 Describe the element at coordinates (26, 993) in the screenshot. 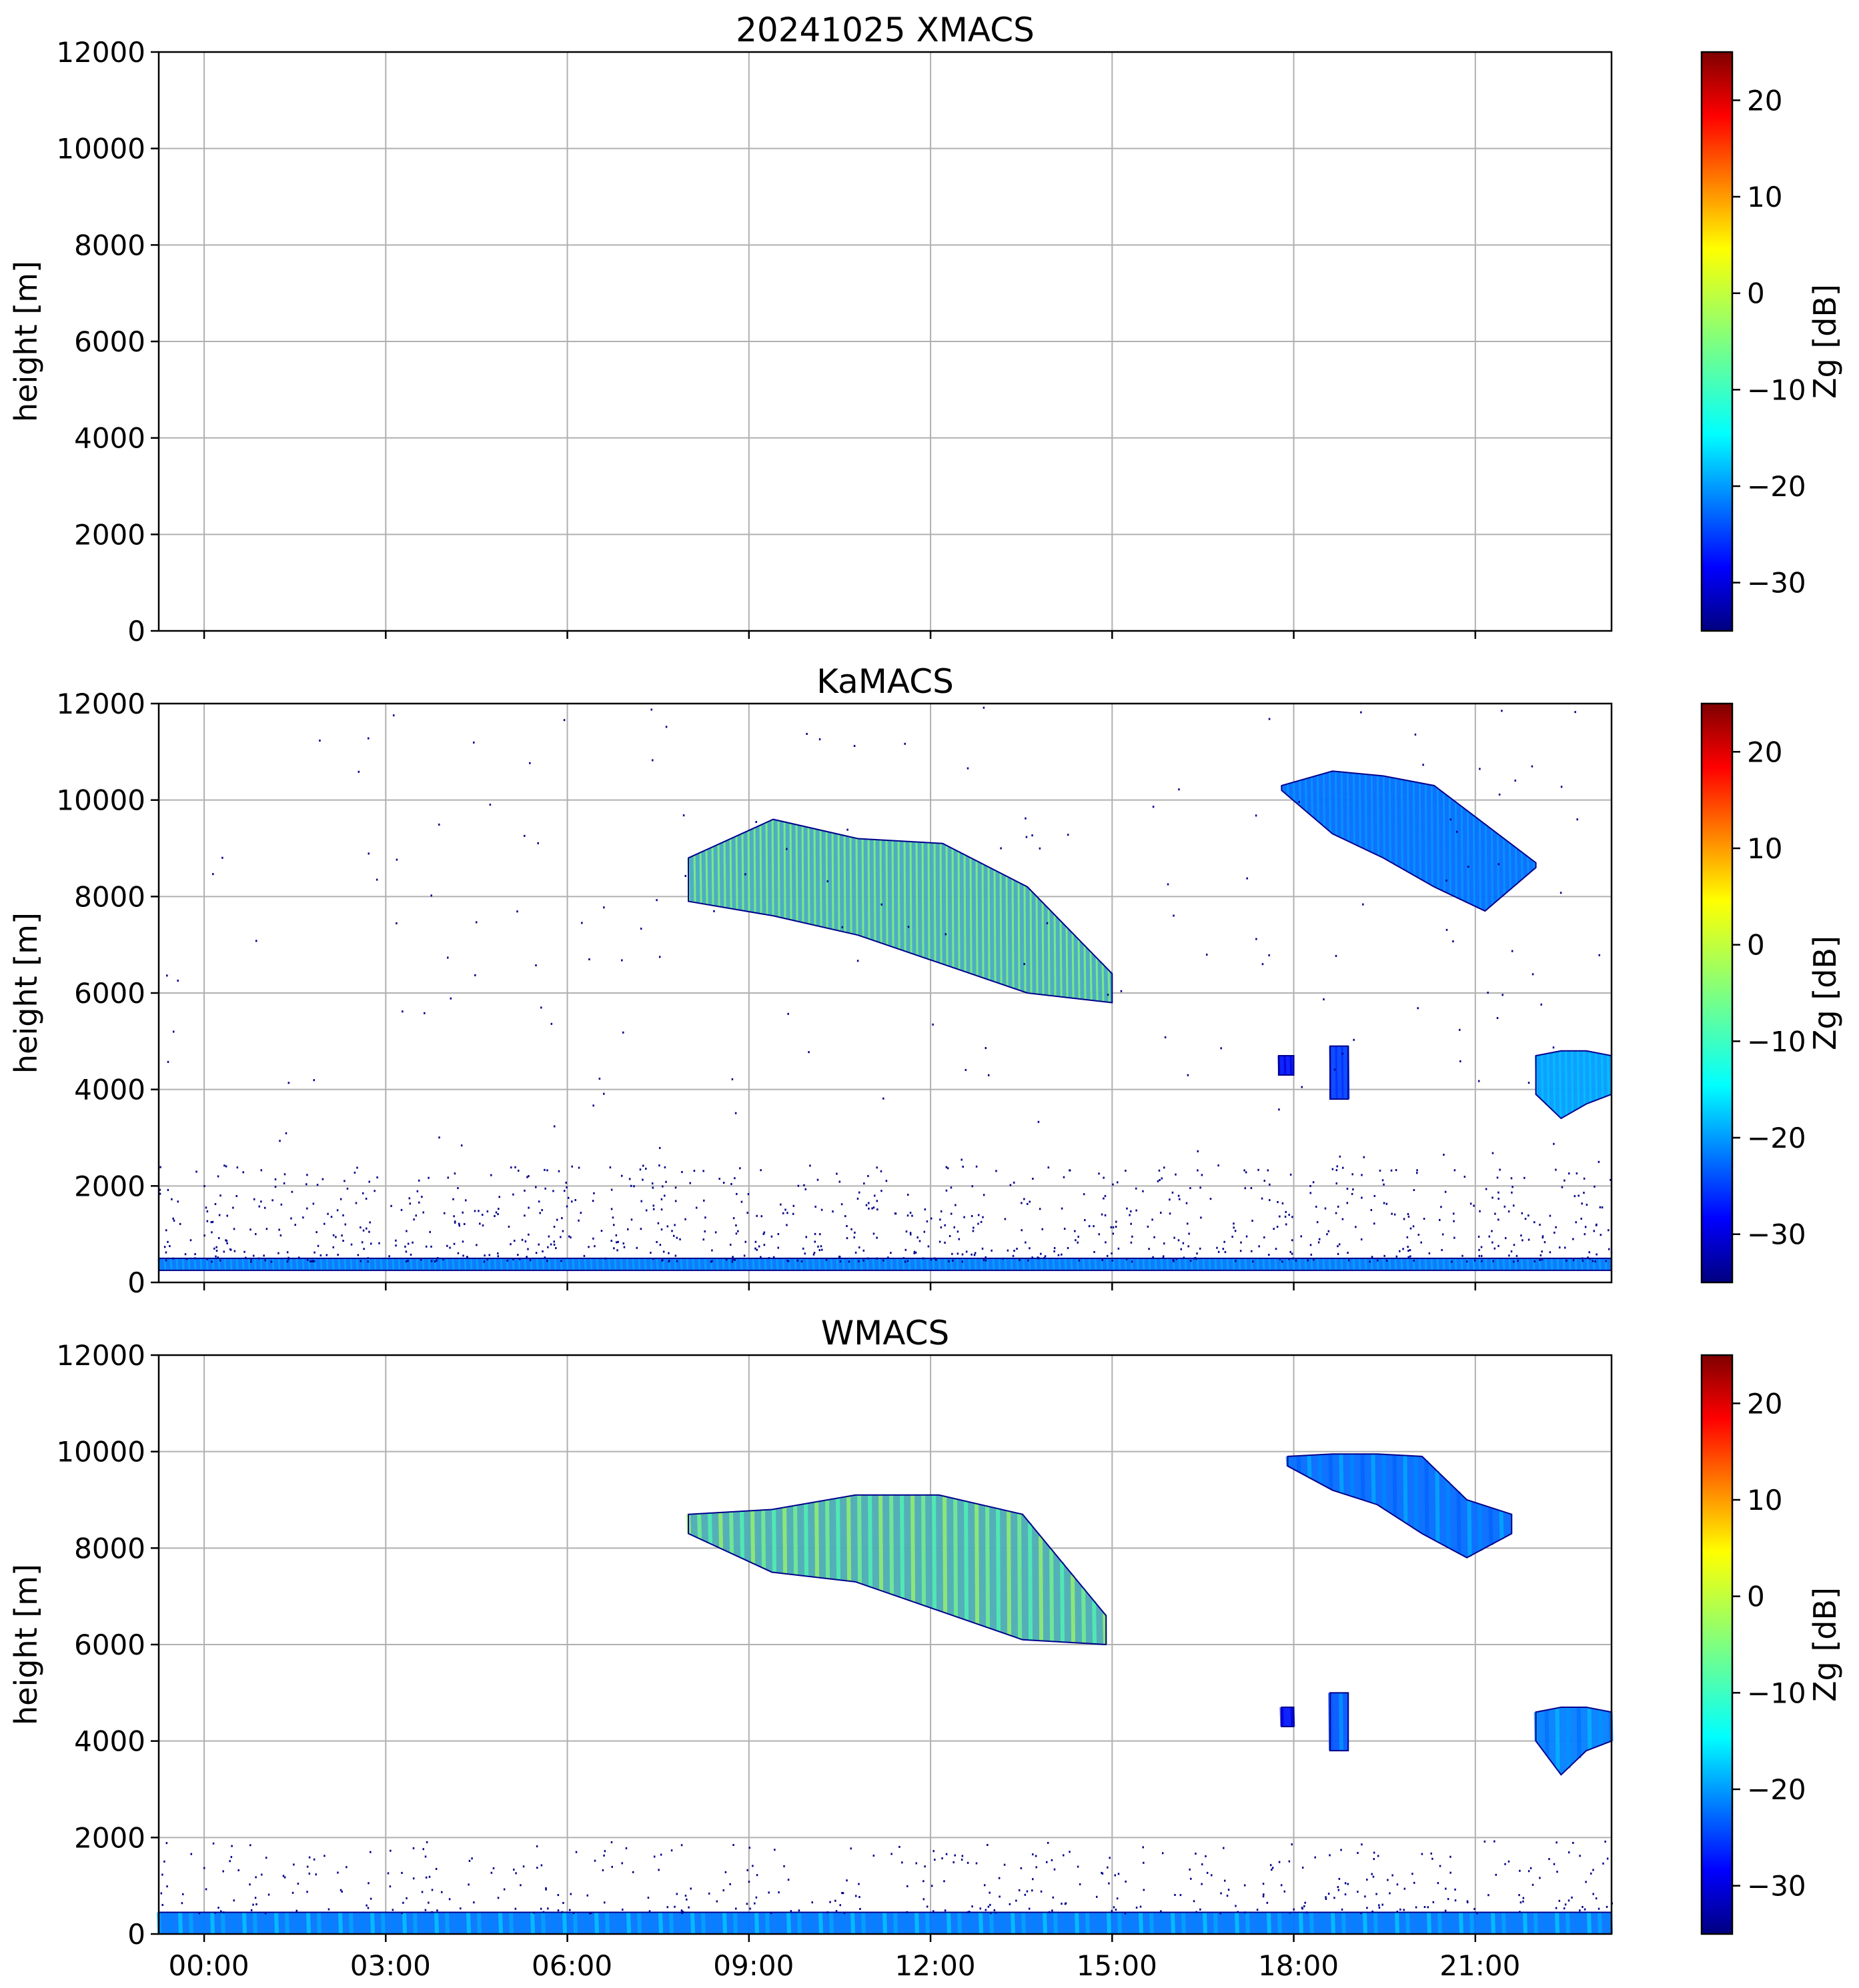

I see `y-axis-title: height [m]` at that location.